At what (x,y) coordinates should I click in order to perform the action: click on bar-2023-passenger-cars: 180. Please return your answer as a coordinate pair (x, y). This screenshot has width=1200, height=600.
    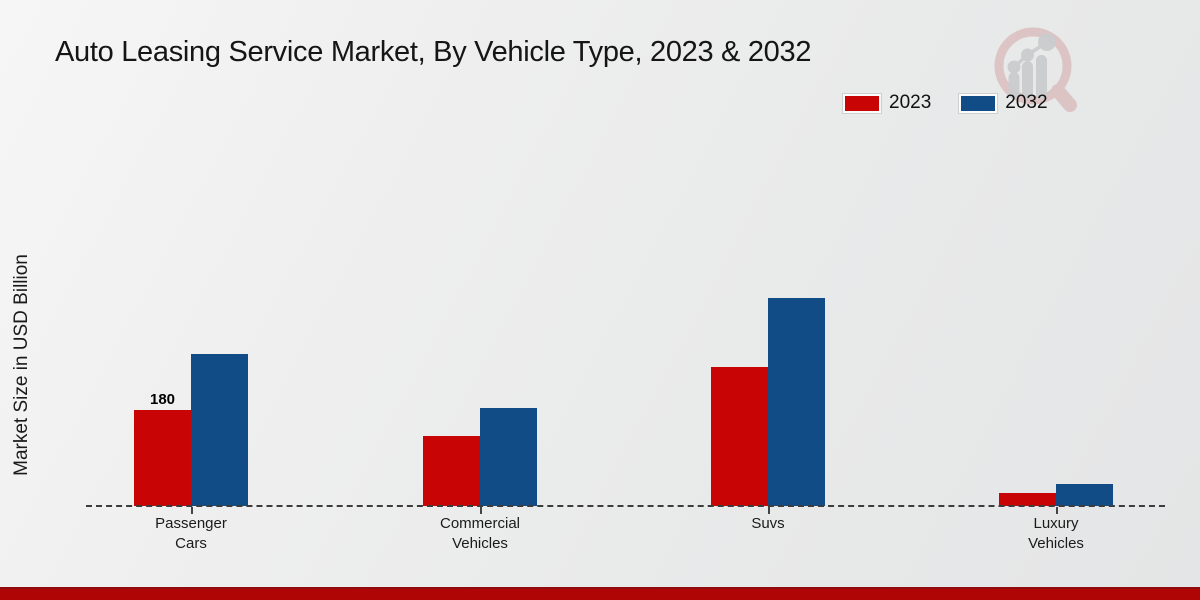
    Looking at the image, I should click on (162, 448).